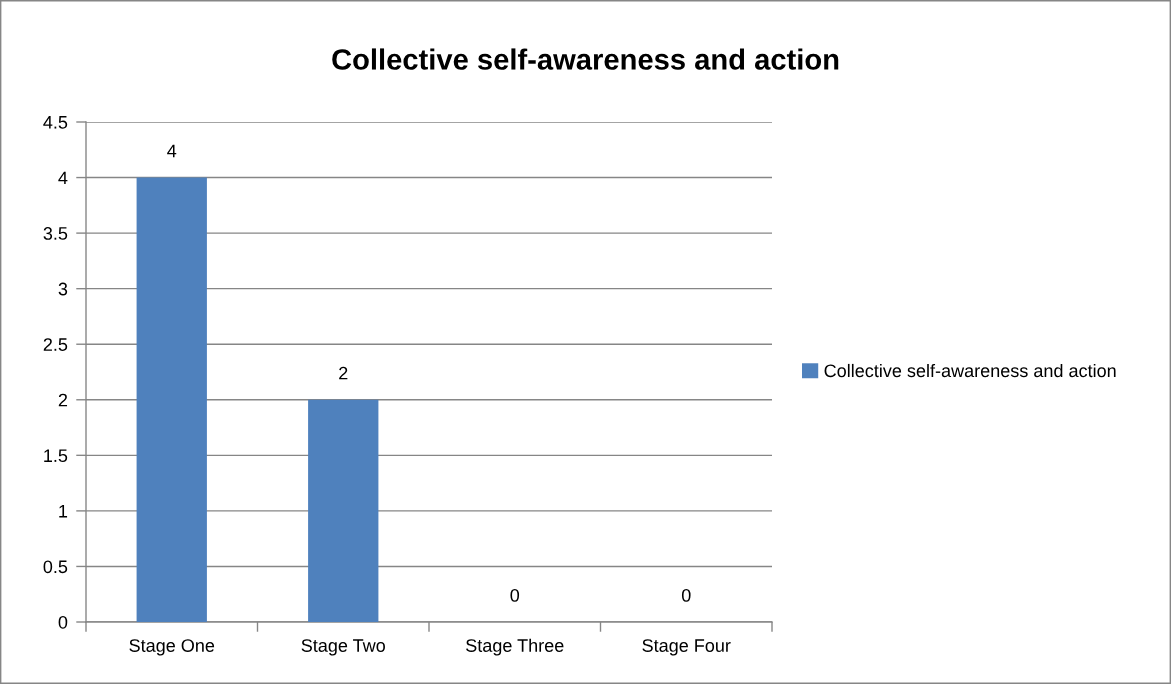 This screenshot has height=684, width=1171. Describe the element at coordinates (55, 567) in the screenshot. I see `y-tick-label: 0.5` at that location.